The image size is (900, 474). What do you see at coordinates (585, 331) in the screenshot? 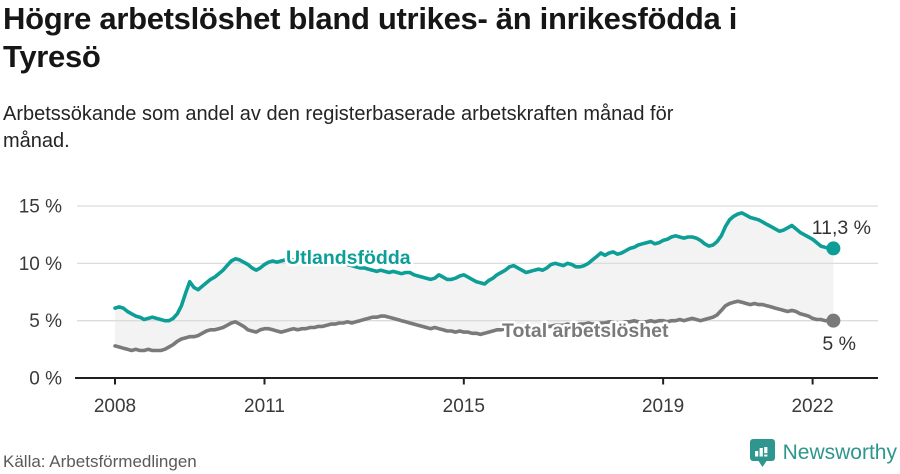
I see `series-label: Total arbetslöshet` at bounding box center [585, 331].